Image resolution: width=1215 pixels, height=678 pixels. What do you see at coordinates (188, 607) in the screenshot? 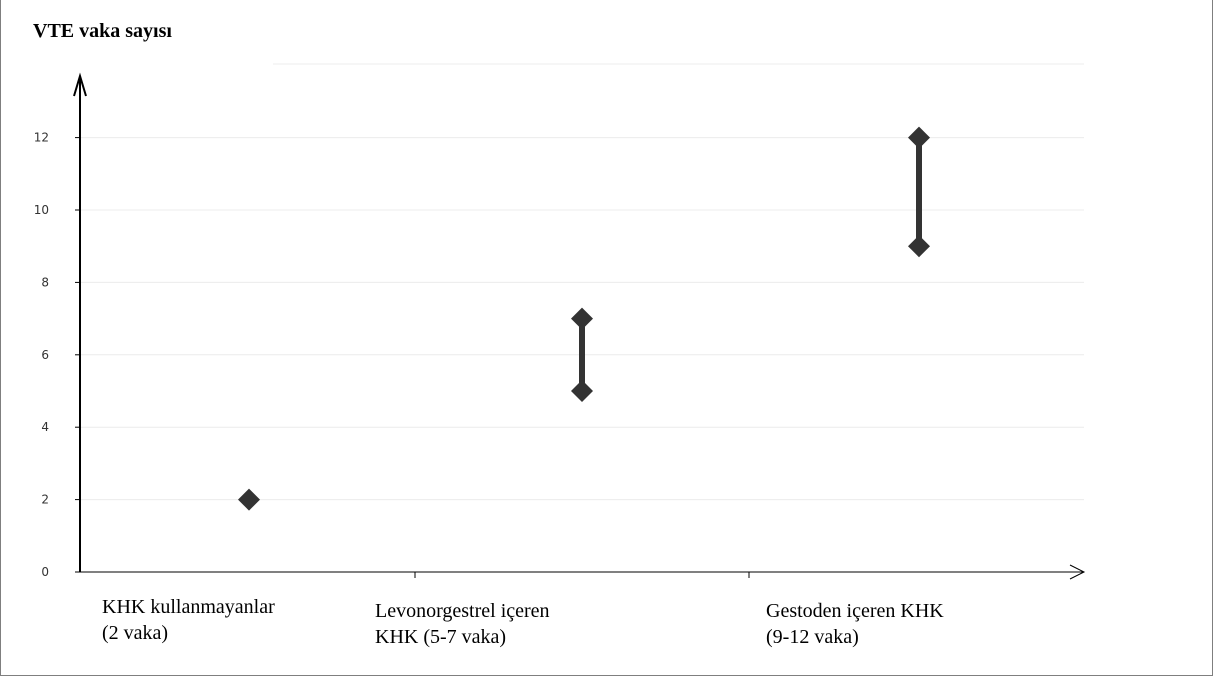
I see `category-label-1-line1: KHK kullanmayanlar` at bounding box center [188, 607].